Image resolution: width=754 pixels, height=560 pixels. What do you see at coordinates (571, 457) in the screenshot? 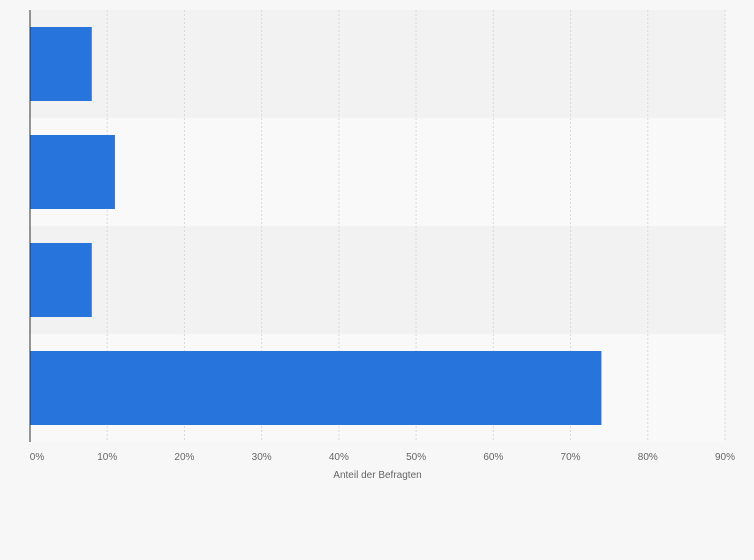
I see `x-tick-label: 70%` at bounding box center [571, 457].